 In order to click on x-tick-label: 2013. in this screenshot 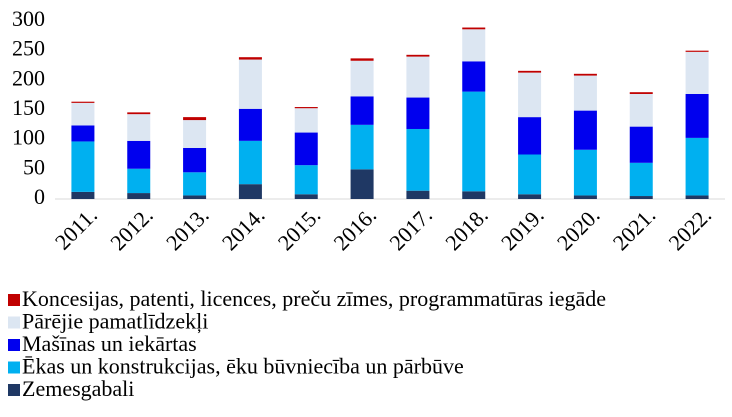, I will do `click(187, 228)`.